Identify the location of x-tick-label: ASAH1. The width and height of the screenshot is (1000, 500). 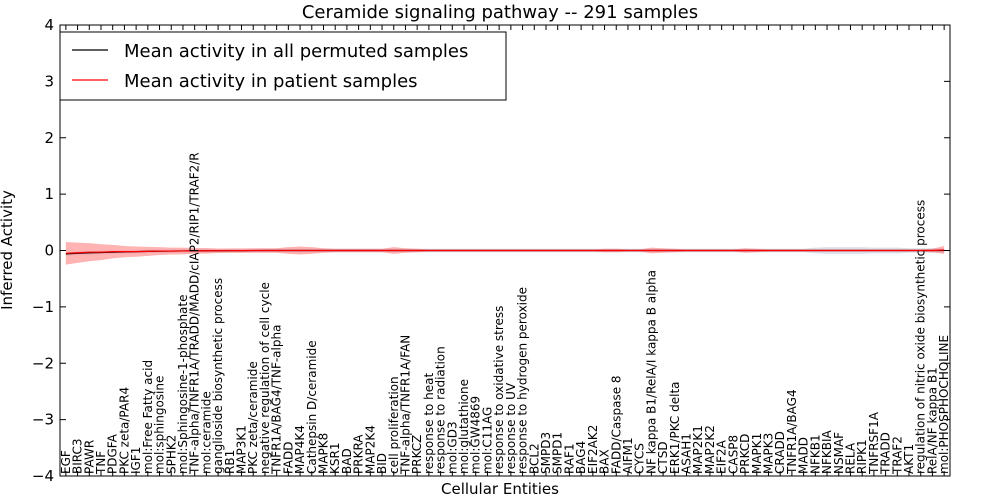
(687, 453).